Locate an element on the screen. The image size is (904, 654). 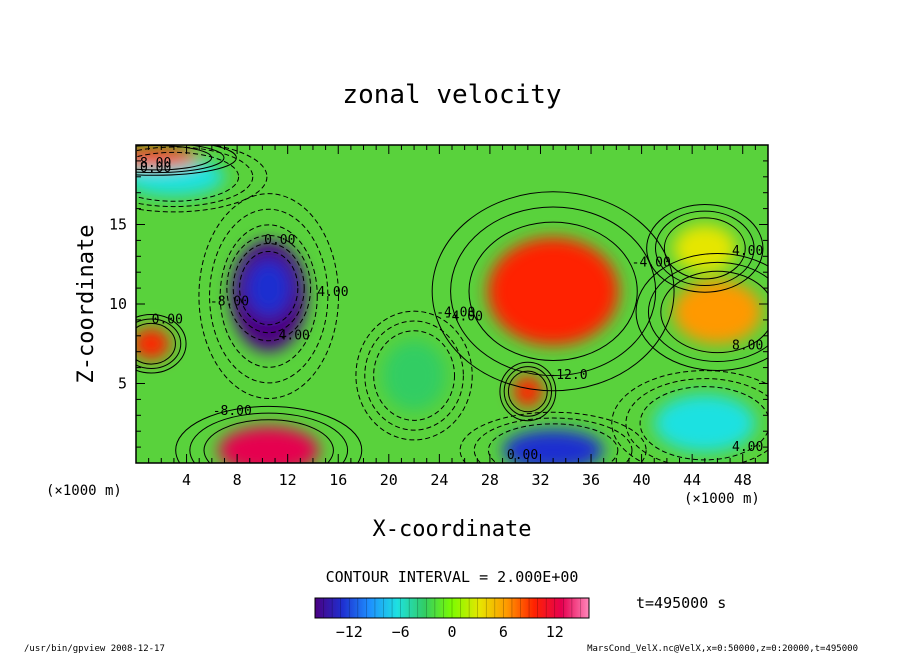
x-tick-label: 32 is located at coordinates (540, 480).